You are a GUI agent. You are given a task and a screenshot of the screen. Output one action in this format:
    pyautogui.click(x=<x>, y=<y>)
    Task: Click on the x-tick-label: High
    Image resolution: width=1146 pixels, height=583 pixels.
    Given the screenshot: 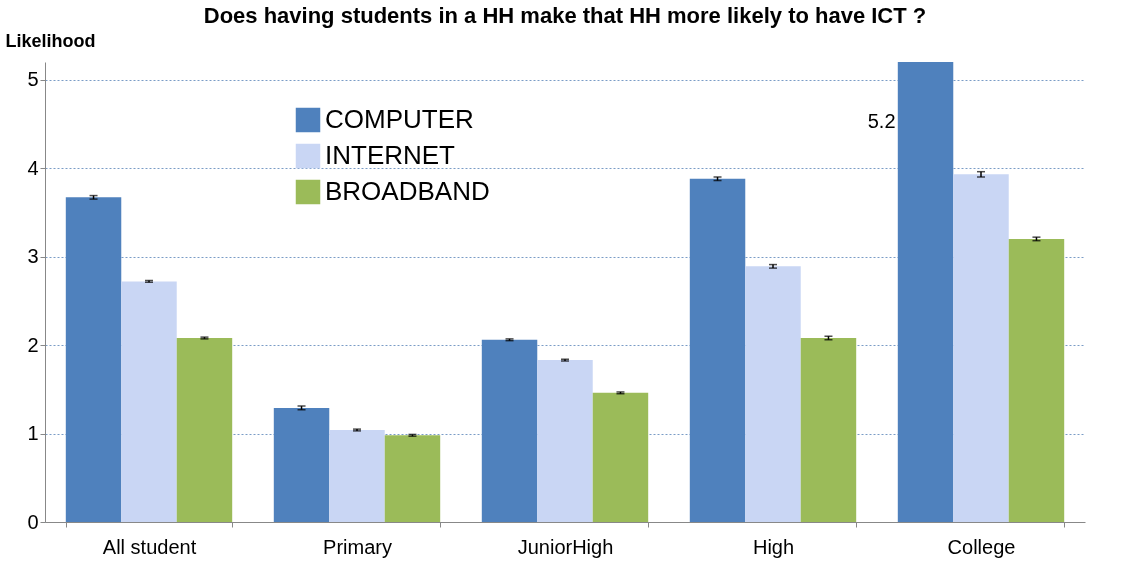 What is the action you would take?
    pyautogui.click(x=773, y=546)
    